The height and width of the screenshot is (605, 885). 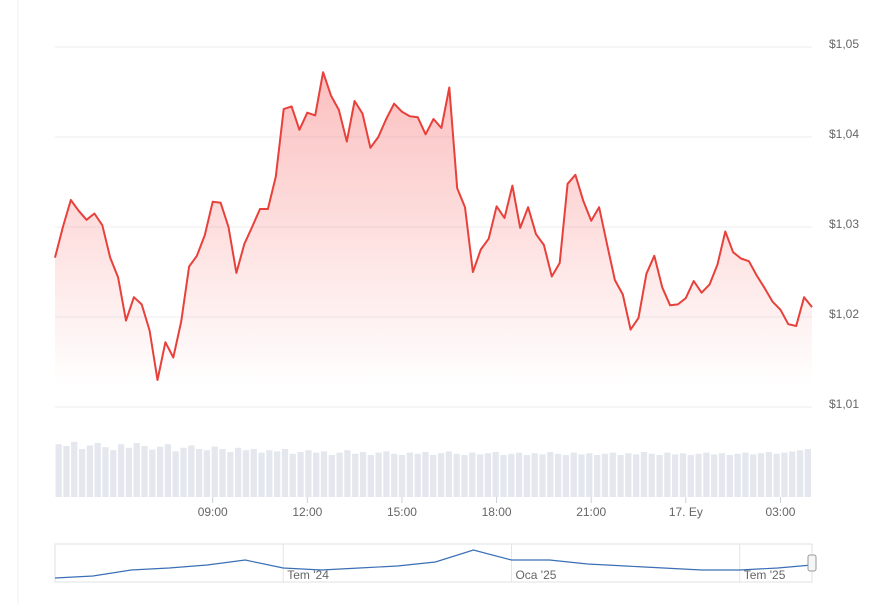 I want to click on navigator-tick-label: Tem '25, so click(x=765, y=575).